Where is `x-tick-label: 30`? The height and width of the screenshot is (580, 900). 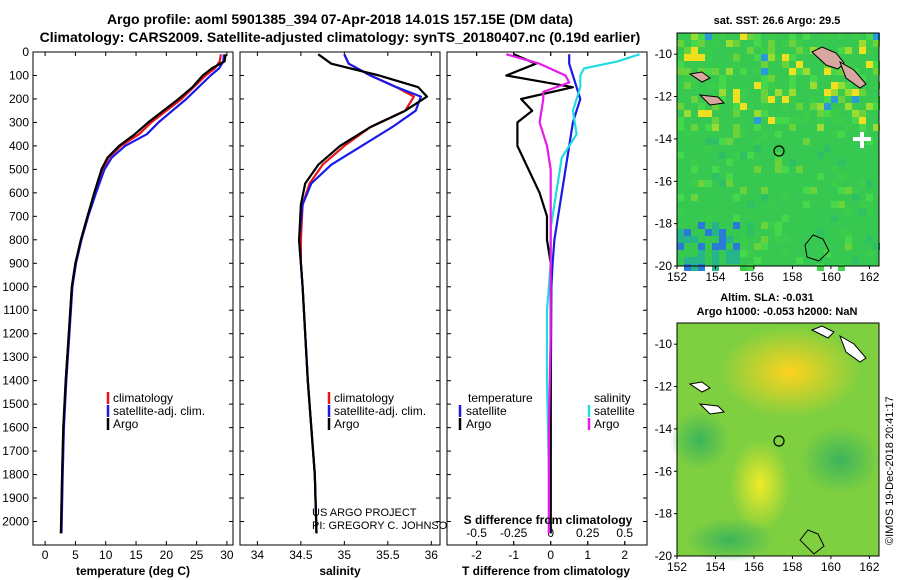 x-tick-label: 30 is located at coordinates (227, 555).